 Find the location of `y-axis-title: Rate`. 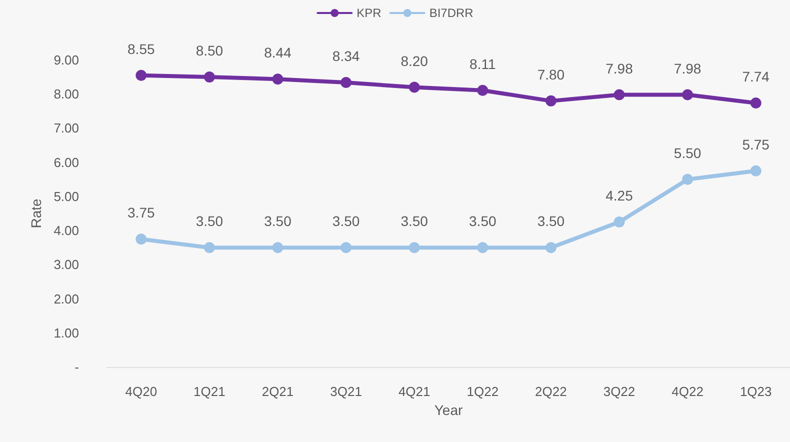

y-axis-title: Rate is located at coordinates (36, 213).